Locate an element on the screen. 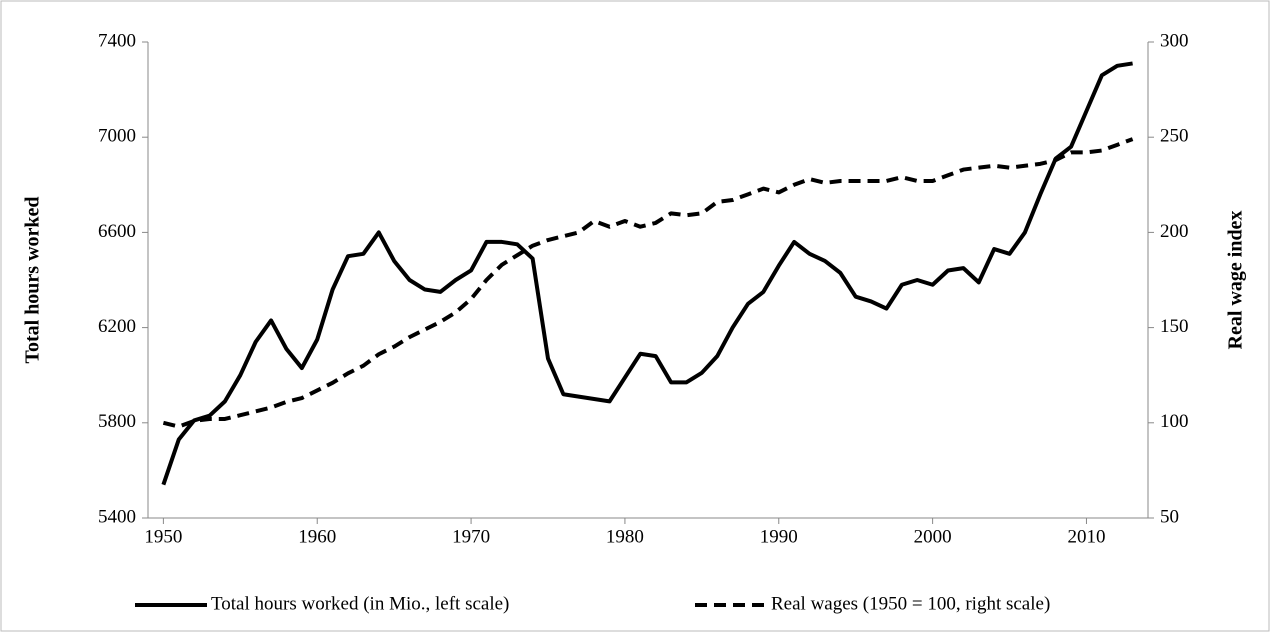  y2-tick-label: 250 is located at coordinates (1174, 136).